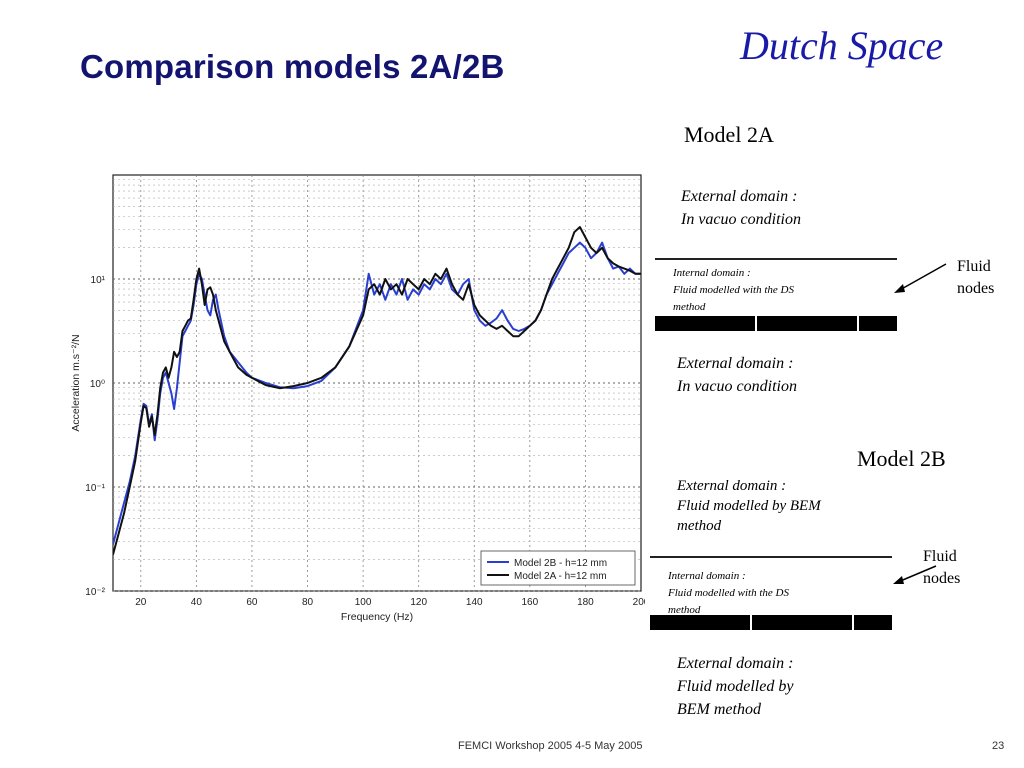  What do you see at coordinates (719, 709) in the screenshot?
I see `model-2b-external-bottom-line: BEM method` at bounding box center [719, 709].